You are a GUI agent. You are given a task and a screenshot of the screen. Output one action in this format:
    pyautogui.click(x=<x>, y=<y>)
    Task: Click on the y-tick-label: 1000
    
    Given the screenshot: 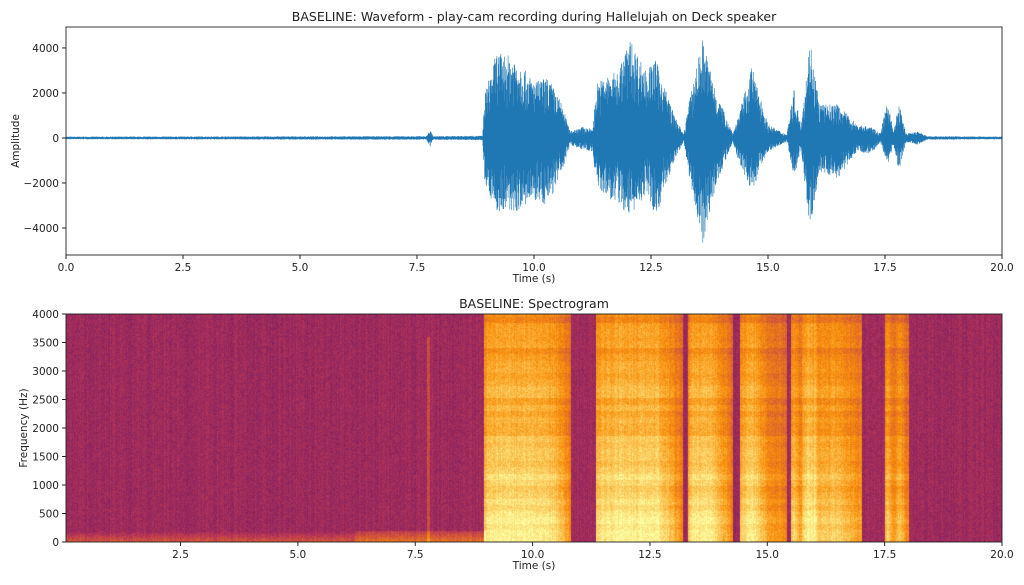 What is the action you would take?
    pyautogui.click(x=45, y=486)
    